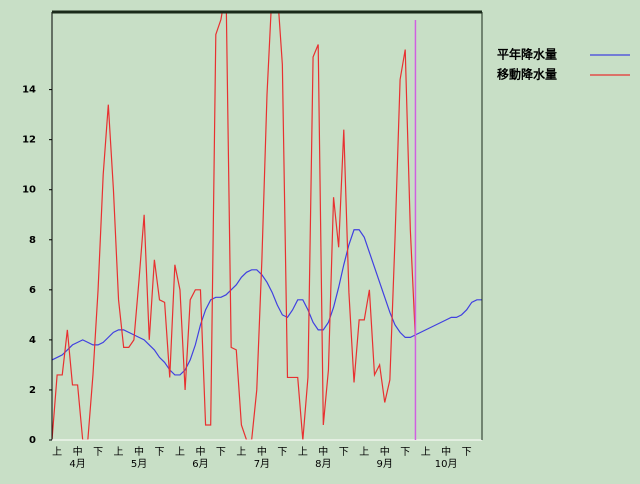 This screenshot has height=484, width=640. Describe the element at coordinates (200, 464) in the screenshot. I see `month-label: 6月` at that location.